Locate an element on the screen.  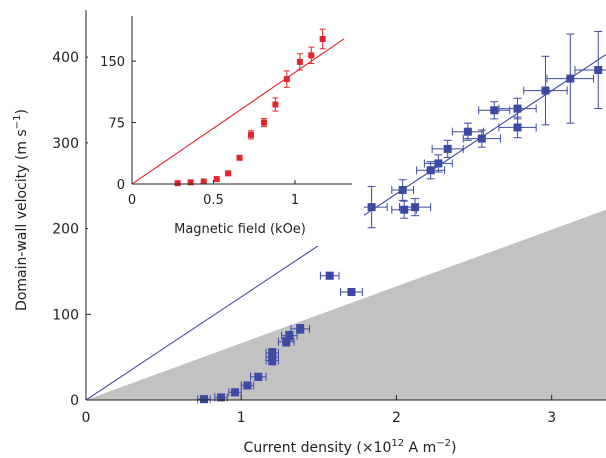
main-y-tick-label-4: 400 is located at coordinates (65, 58).